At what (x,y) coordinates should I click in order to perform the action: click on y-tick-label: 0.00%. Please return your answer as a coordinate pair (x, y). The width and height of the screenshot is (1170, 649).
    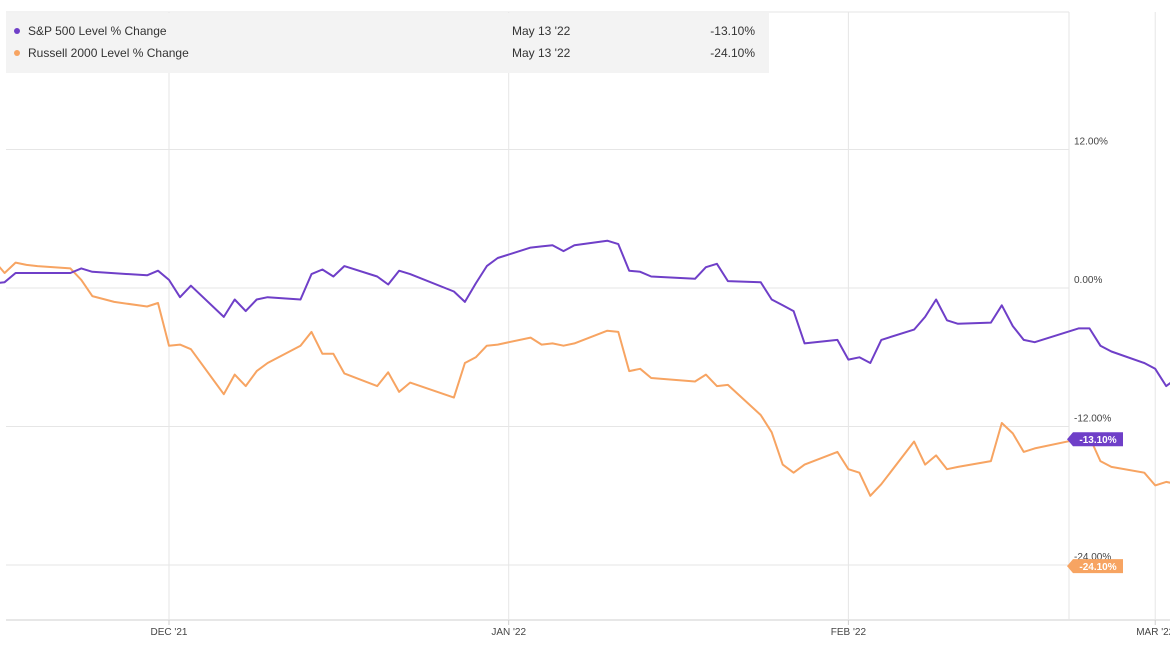
    Looking at the image, I should click on (1088, 280).